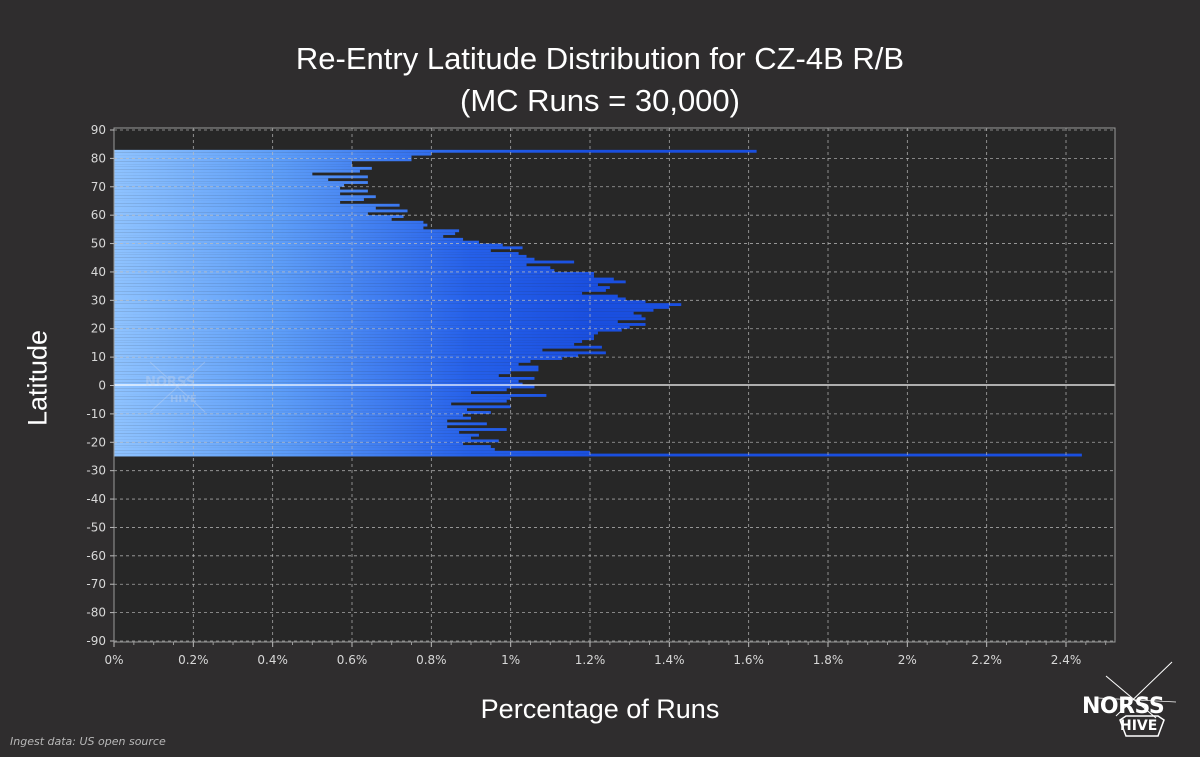 This screenshot has width=1200, height=757. What do you see at coordinates (98, 187) in the screenshot?
I see `y-tick-label: 70` at bounding box center [98, 187].